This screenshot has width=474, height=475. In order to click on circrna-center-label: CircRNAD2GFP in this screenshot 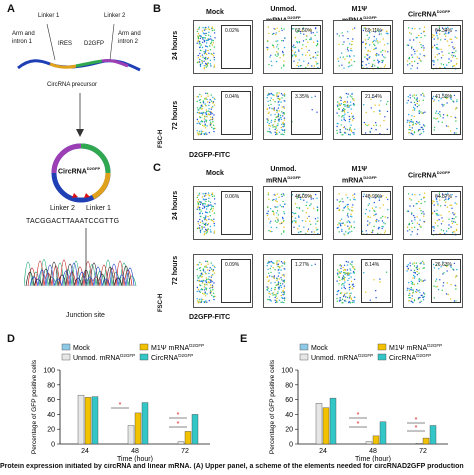, I will do `click(79, 170)`.